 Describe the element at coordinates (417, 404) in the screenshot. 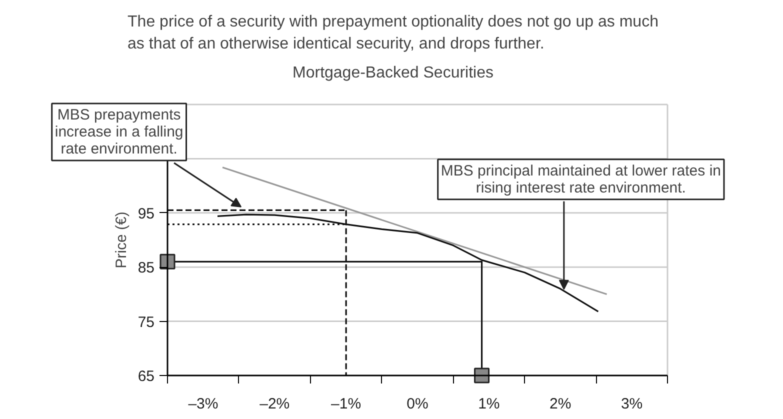

I see `x-tick-label: 0%` at that location.